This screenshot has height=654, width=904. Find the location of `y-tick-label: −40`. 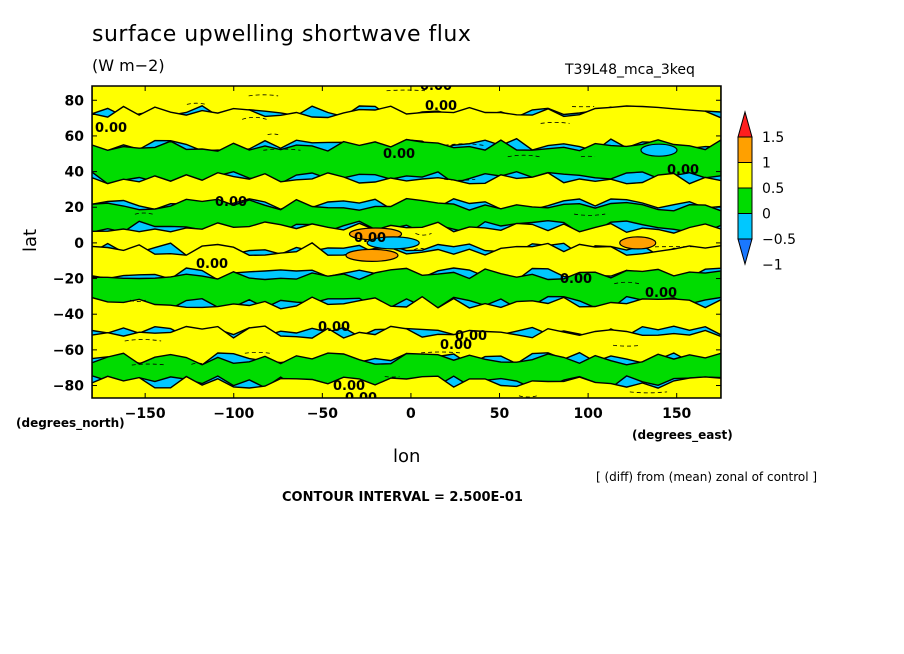

y-tick-label: −40 is located at coordinates (68, 315).